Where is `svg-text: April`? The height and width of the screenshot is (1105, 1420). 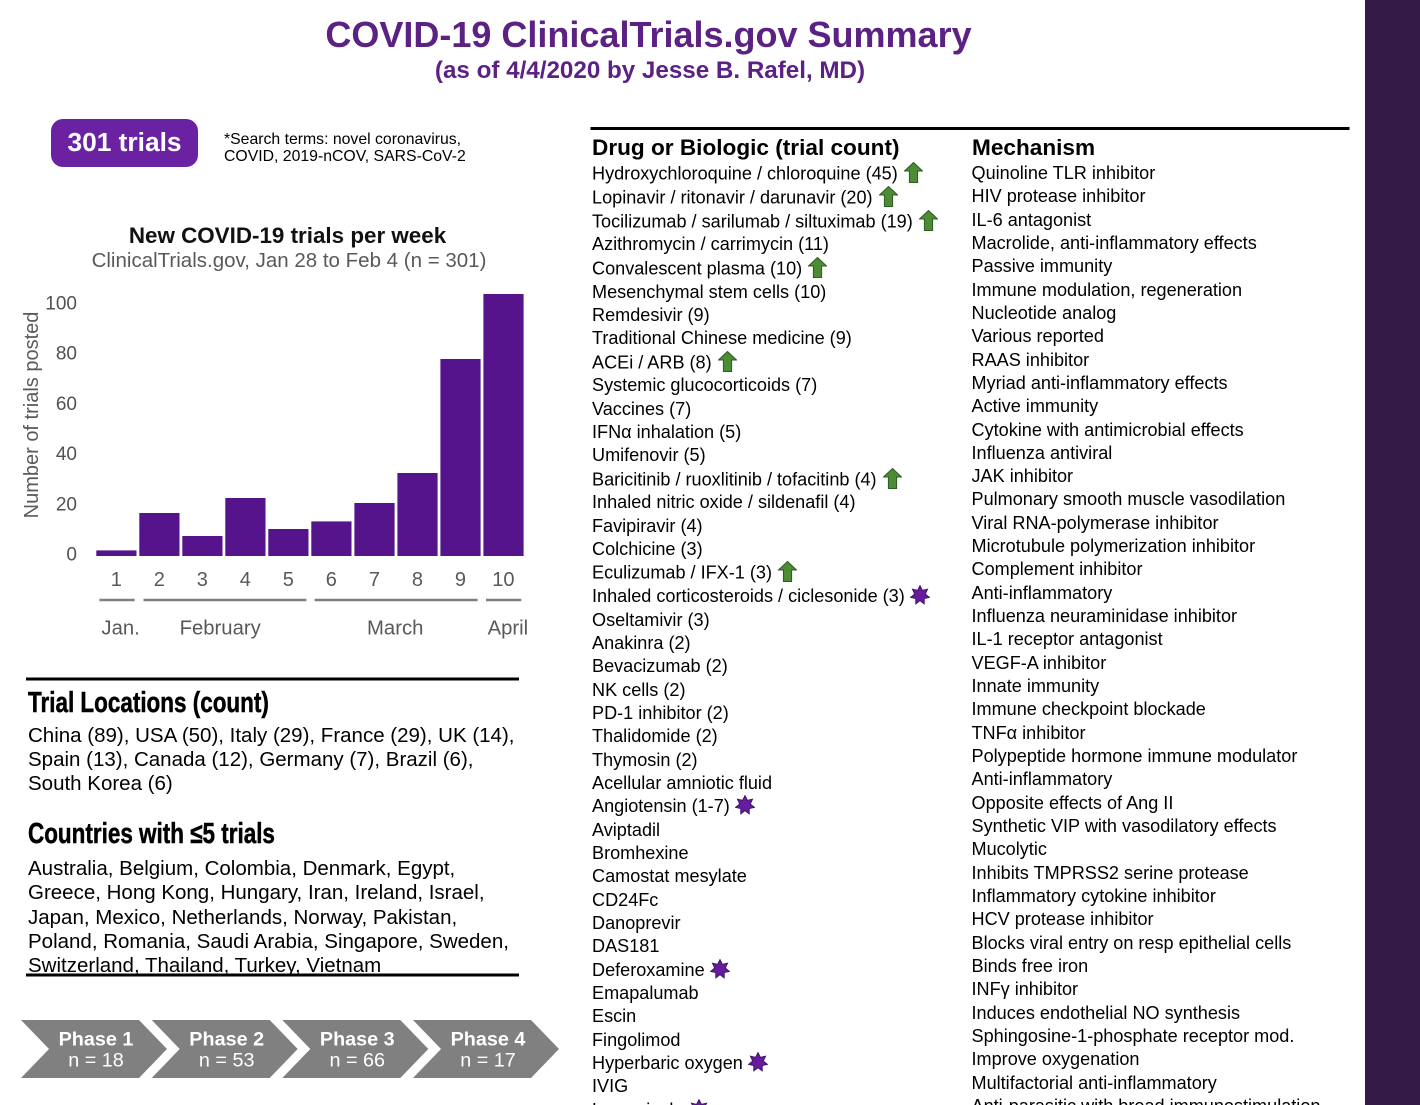 svg-text: April is located at coordinates (508, 629).